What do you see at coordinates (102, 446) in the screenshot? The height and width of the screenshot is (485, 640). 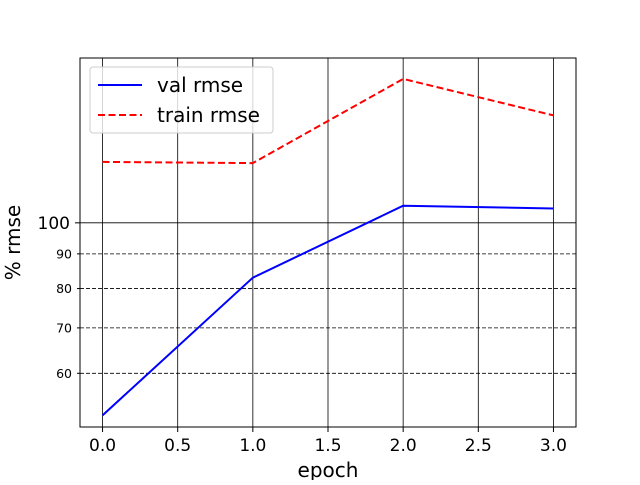 I see `x-tick-label: 0.0` at bounding box center [102, 446].